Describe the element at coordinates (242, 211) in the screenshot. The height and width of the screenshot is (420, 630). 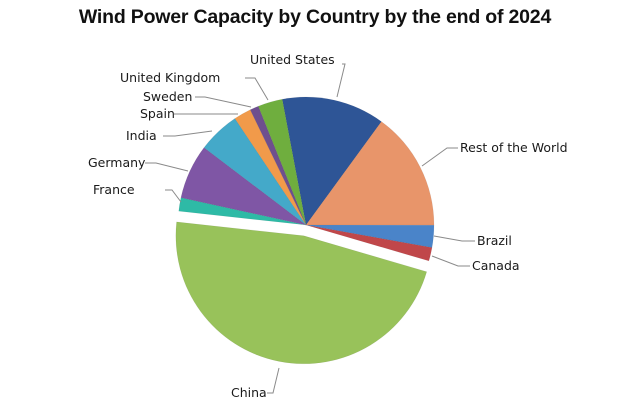
I see `pie-slice-france` at that location.